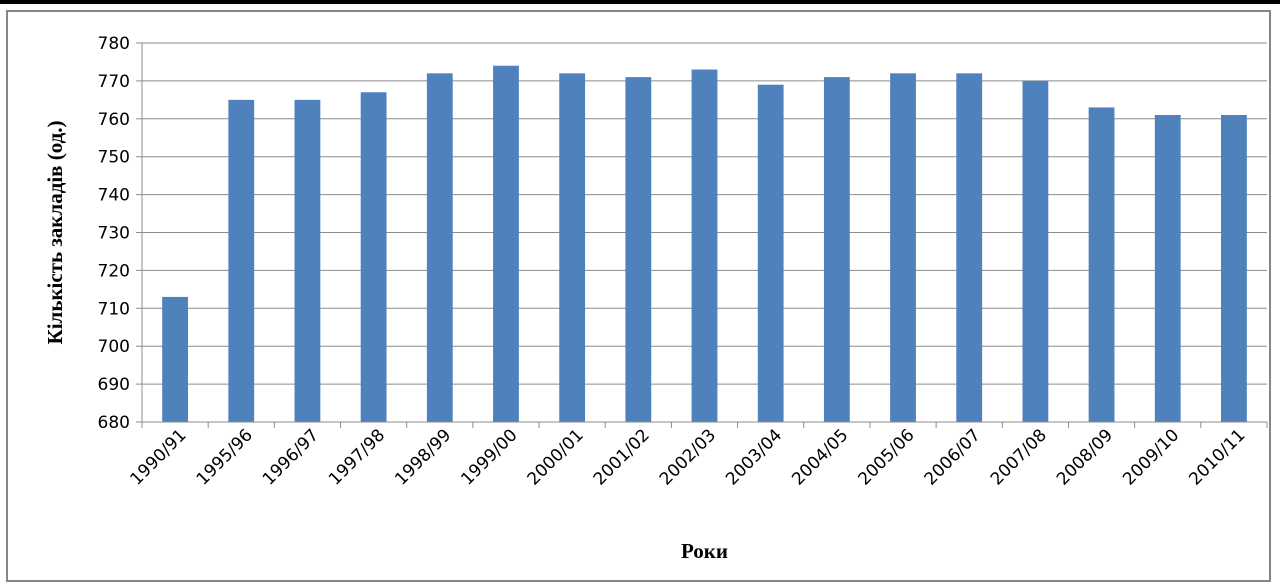 This screenshot has width=1280, height=587. What do you see at coordinates (114, 423) in the screenshot?
I see `y-tick-label: 680` at bounding box center [114, 423].